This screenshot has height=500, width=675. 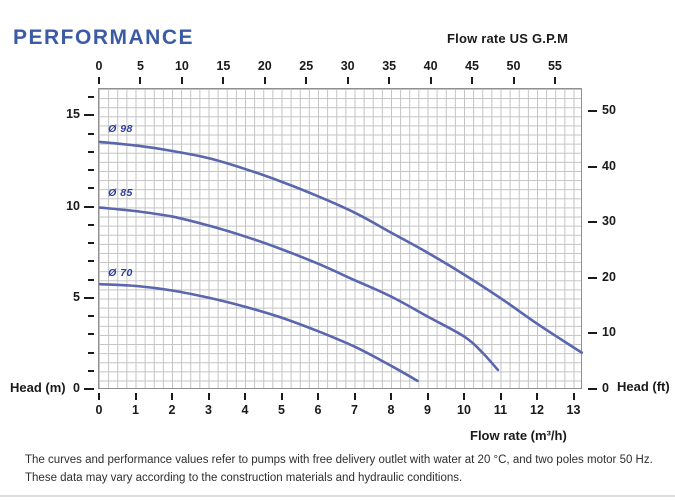 I want to click on bottom-axis-tick-label: 9, so click(x=427, y=410).